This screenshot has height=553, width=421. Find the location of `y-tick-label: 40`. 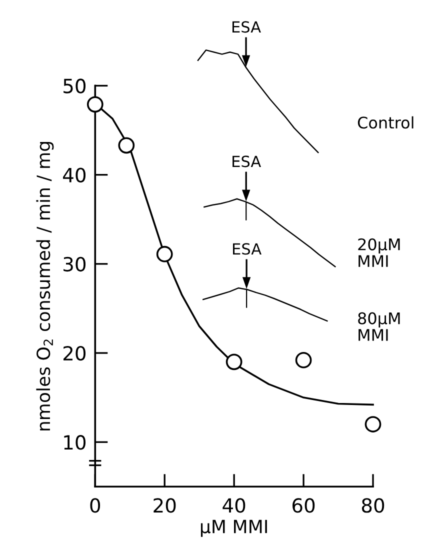

y-tick-label: 40 is located at coordinates (74, 175).